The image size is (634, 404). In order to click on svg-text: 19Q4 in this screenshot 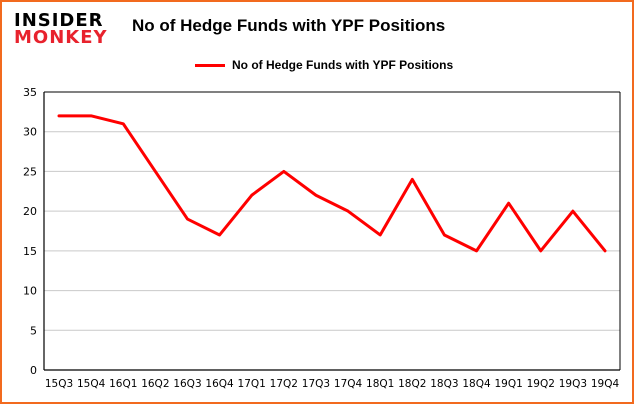, I will do `click(605, 384)`.